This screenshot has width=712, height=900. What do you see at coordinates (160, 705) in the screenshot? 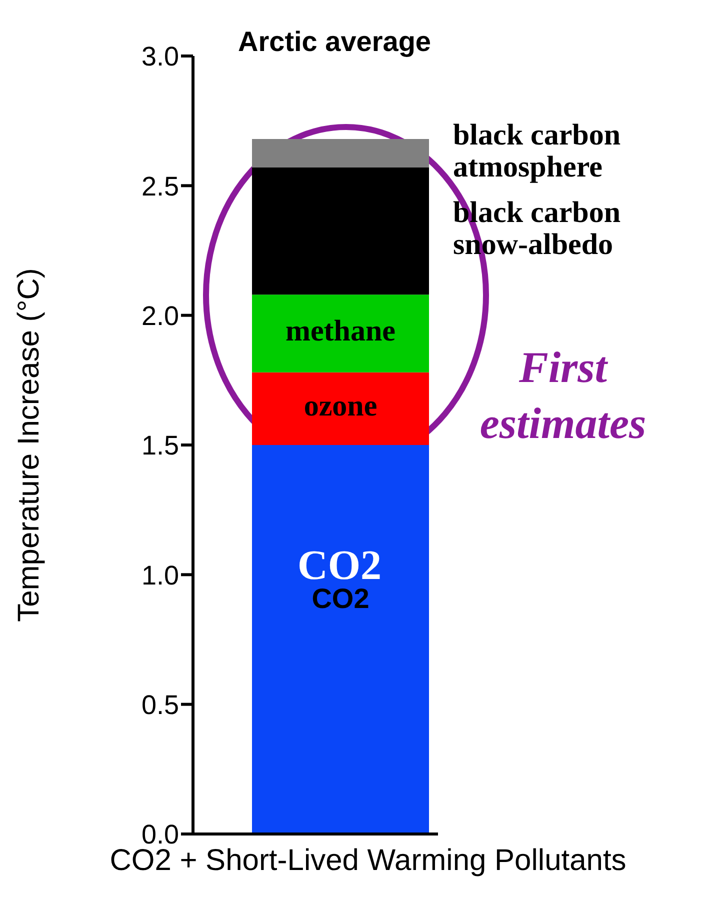
I see `y-tick-label: 0.5` at bounding box center [160, 705].